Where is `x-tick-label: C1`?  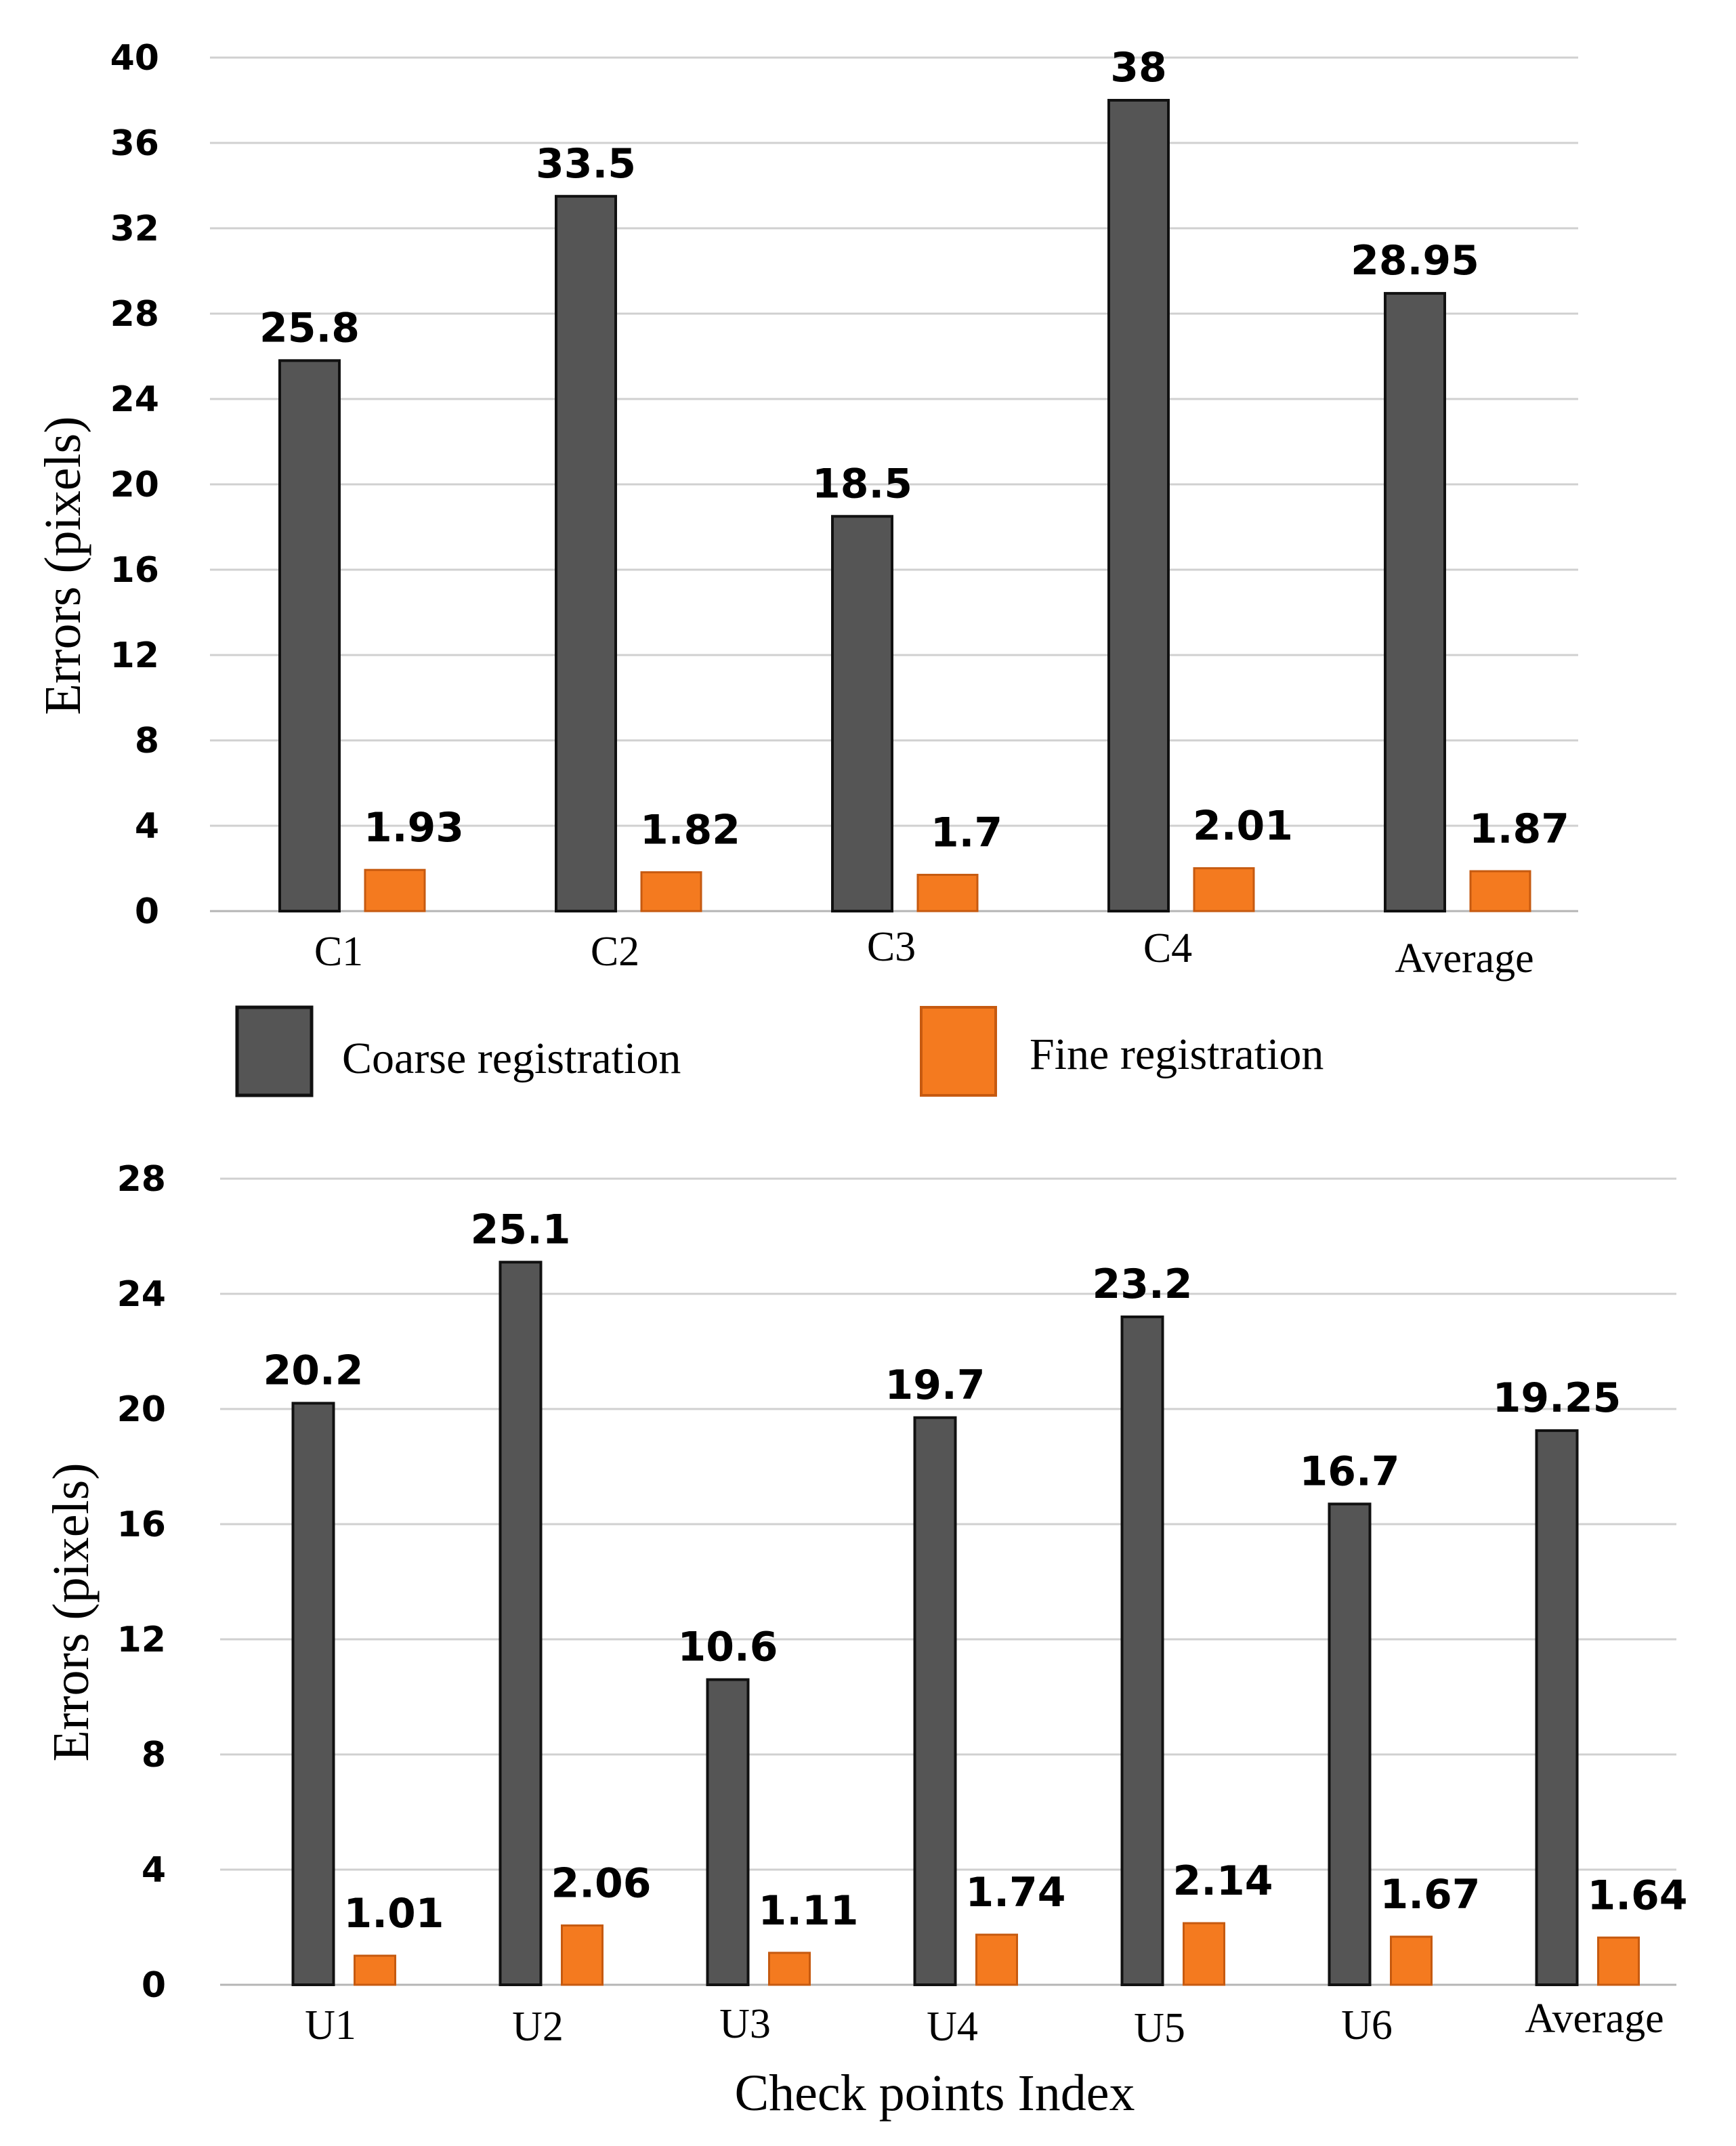 x-tick-label: C1 is located at coordinates (338, 952).